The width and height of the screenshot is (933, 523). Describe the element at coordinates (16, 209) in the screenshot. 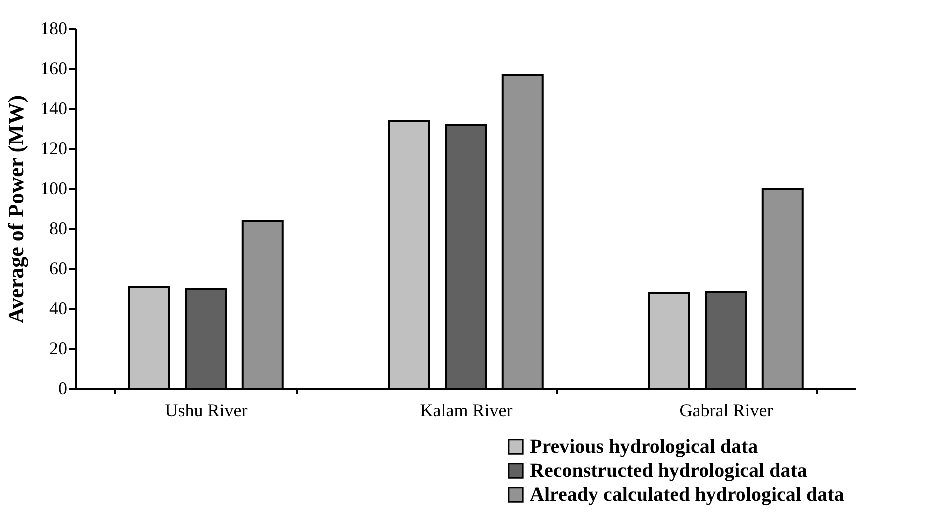

I see `y-axis-title: Average of Power (MW)` at that location.